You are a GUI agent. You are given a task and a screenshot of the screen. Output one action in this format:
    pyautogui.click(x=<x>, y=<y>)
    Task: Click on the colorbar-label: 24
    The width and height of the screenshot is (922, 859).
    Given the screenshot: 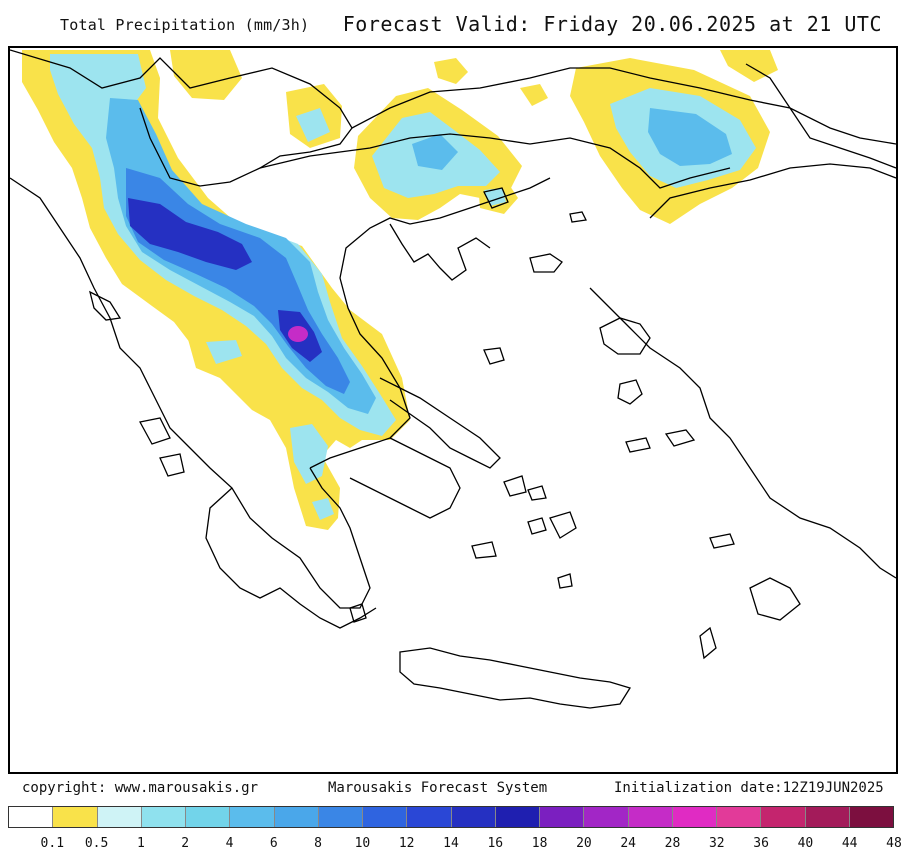 What is the action you would take?
    pyautogui.click(x=628, y=843)
    